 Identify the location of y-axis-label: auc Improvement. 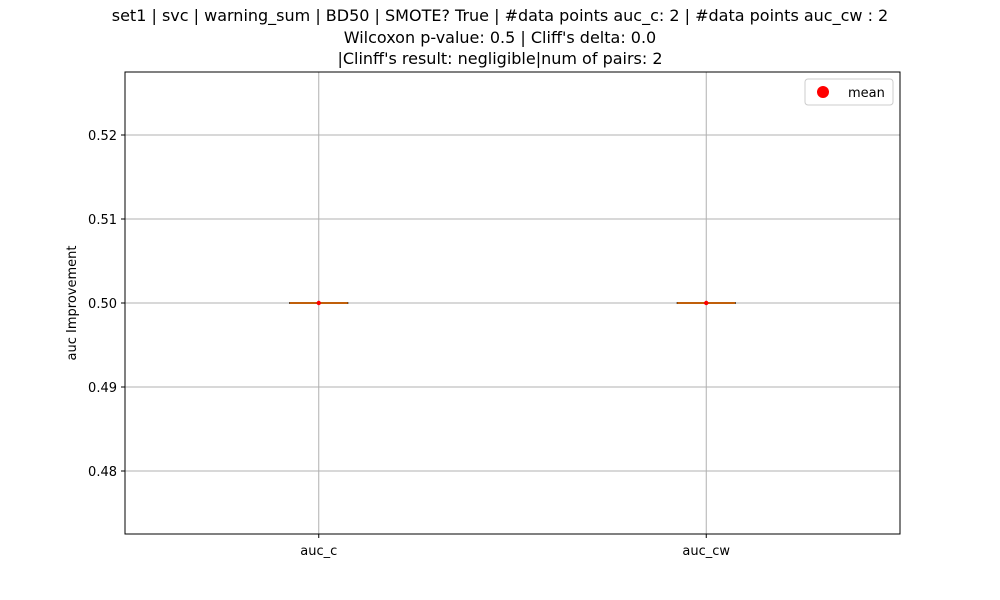
(72, 303).